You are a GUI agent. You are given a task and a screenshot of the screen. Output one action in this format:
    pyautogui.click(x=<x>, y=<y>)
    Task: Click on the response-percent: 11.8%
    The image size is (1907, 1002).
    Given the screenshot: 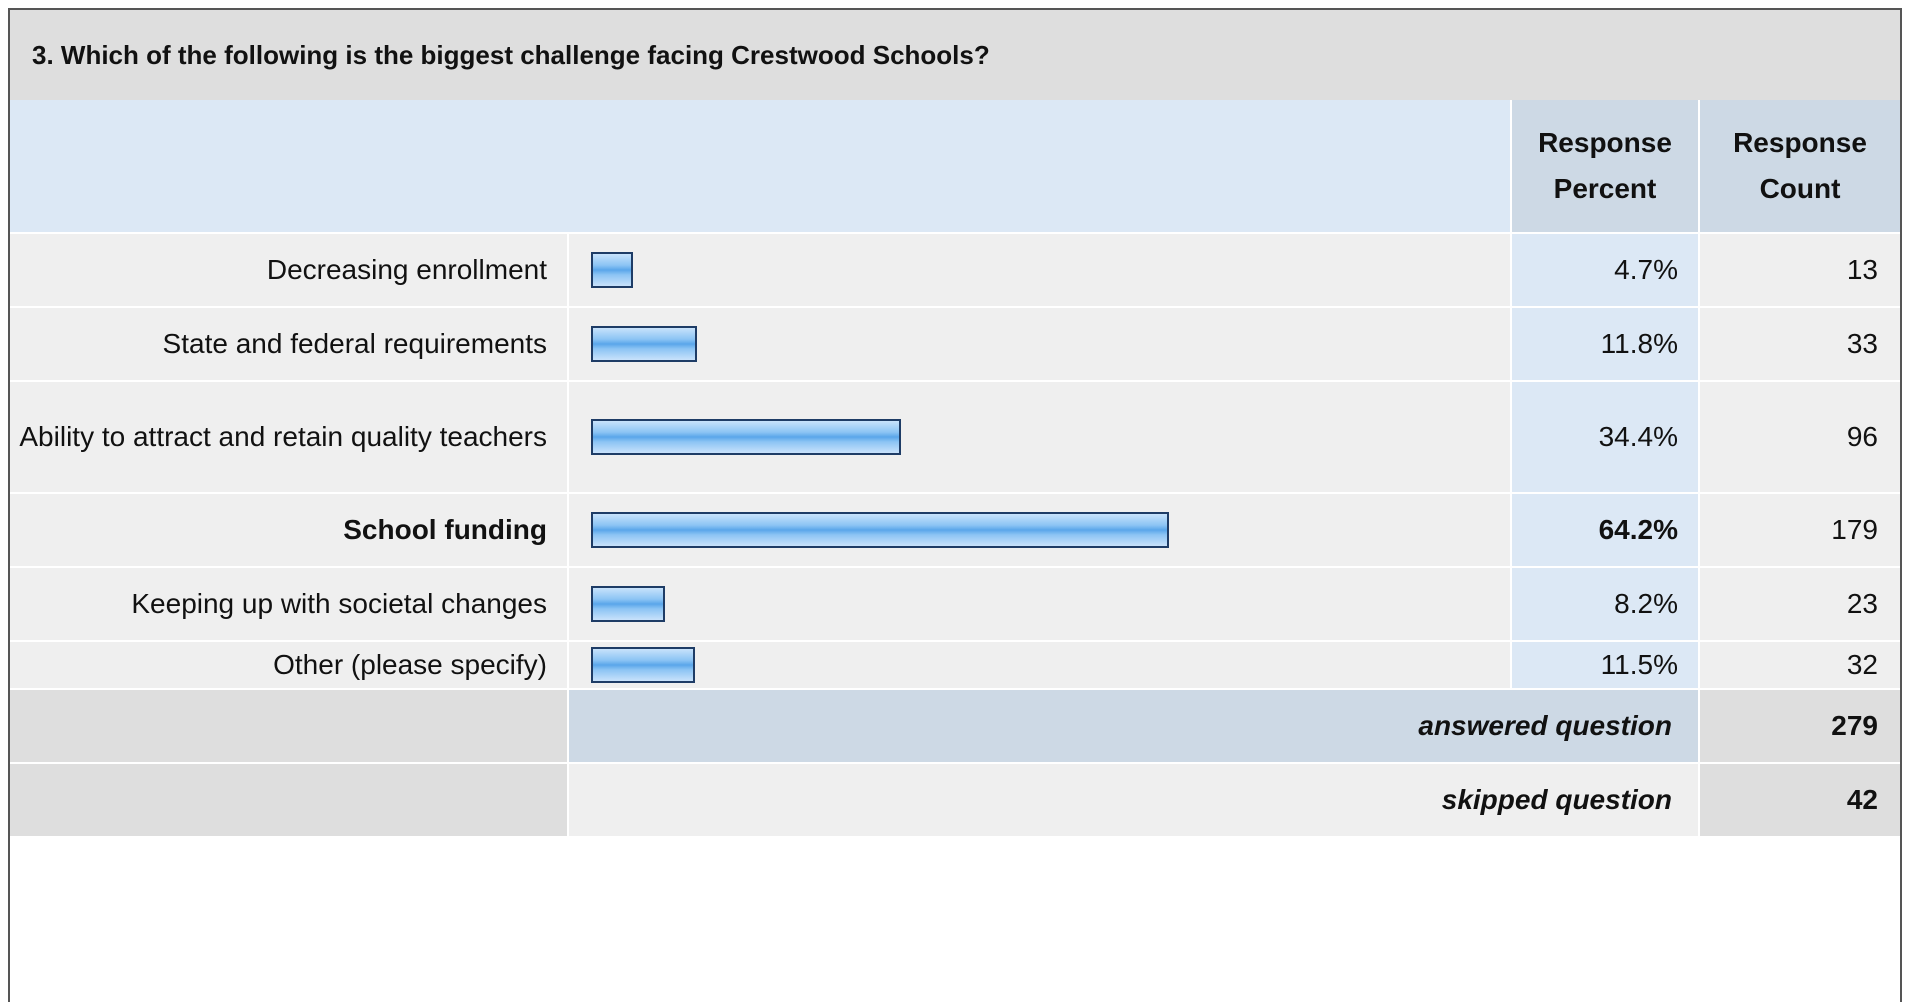 What is the action you would take?
    pyautogui.click(x=1604, y=344)
    